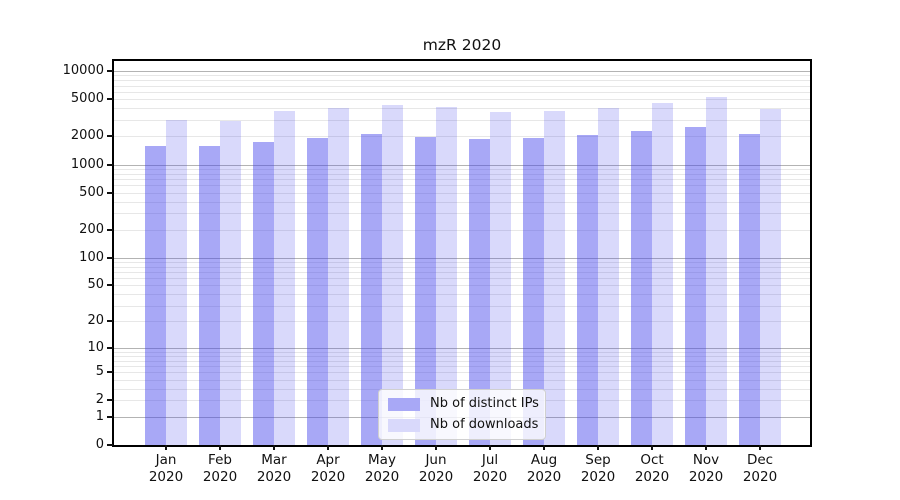 Image resolution: width=900 pixels, height=500 pixels. I want to click on y-tick-label-2: 2, so click(99, 400).